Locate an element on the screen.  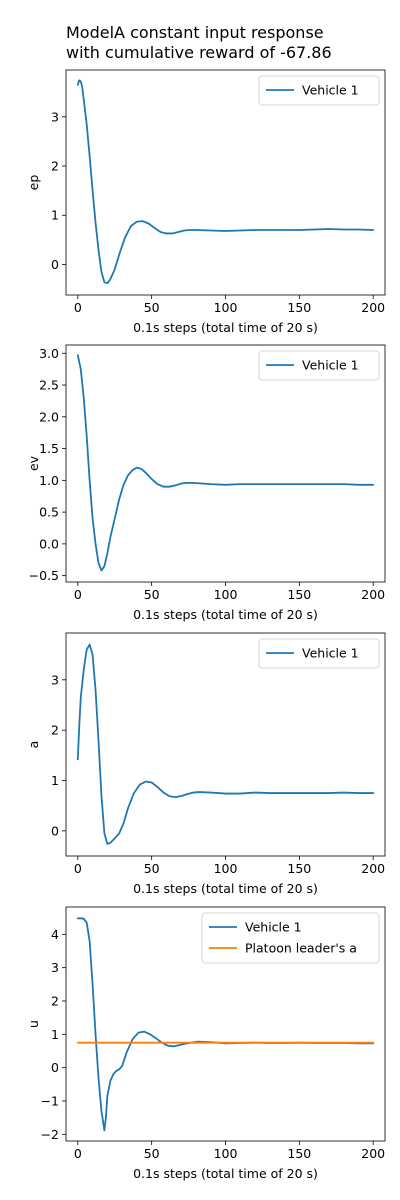
ev-y-tick-label: 0.0 is located at coordinates (49, 543).